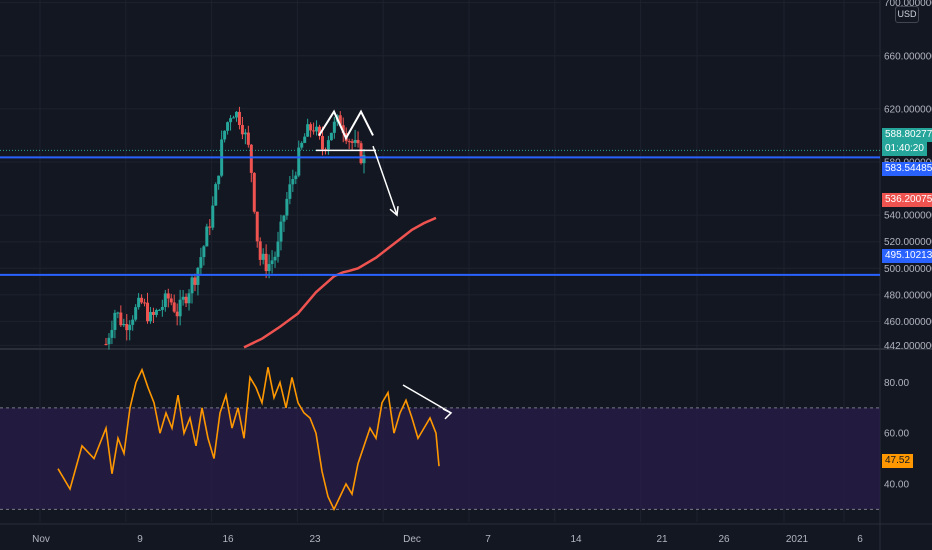 The image size is (932, 550). Describe the element at coordinates (898, 461) in the screenshot. I see `rsi-value-label: 47.52` at that location.